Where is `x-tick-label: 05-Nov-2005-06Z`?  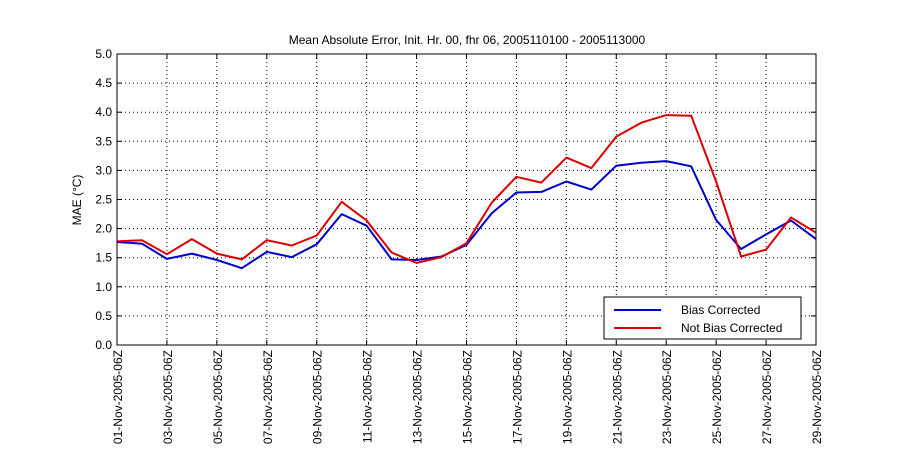 x-tick-label: 05-Nov-2005-06Z is located at coordinates (218, 397).